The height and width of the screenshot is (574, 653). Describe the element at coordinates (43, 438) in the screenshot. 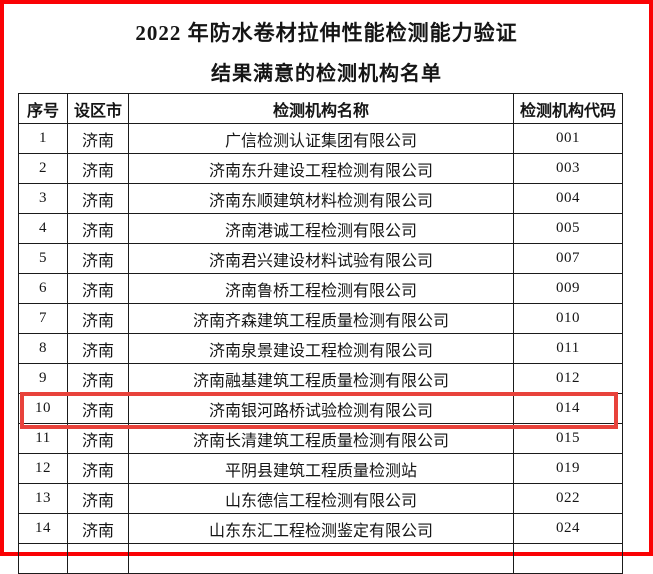

I see `row-no: 11` at that location.